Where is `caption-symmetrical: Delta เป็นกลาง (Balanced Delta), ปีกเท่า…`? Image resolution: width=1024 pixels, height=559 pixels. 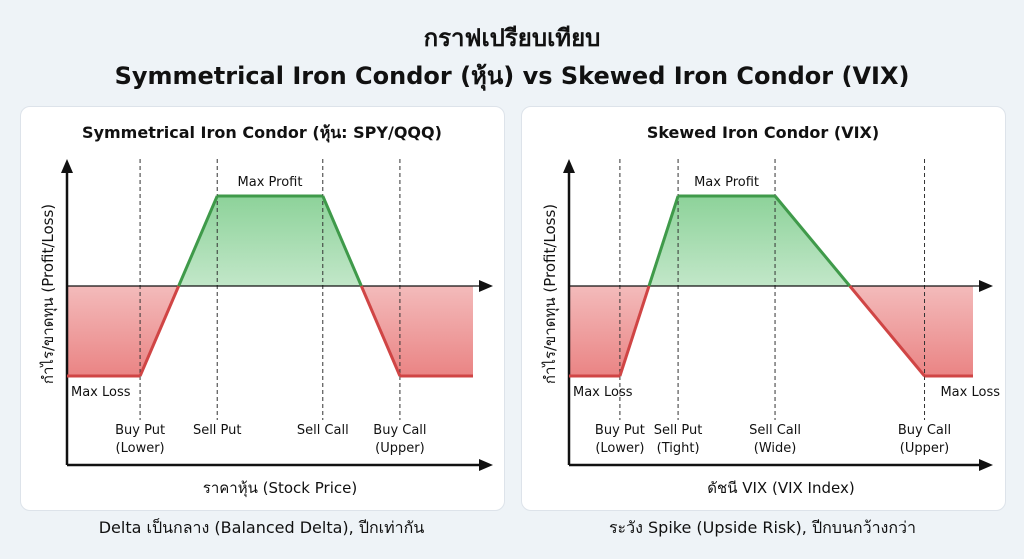 caption-symmetrical: Delta เป็นกลาง (Balanced Delta), ปีกเท่า… is located at coordinates (261, 527).